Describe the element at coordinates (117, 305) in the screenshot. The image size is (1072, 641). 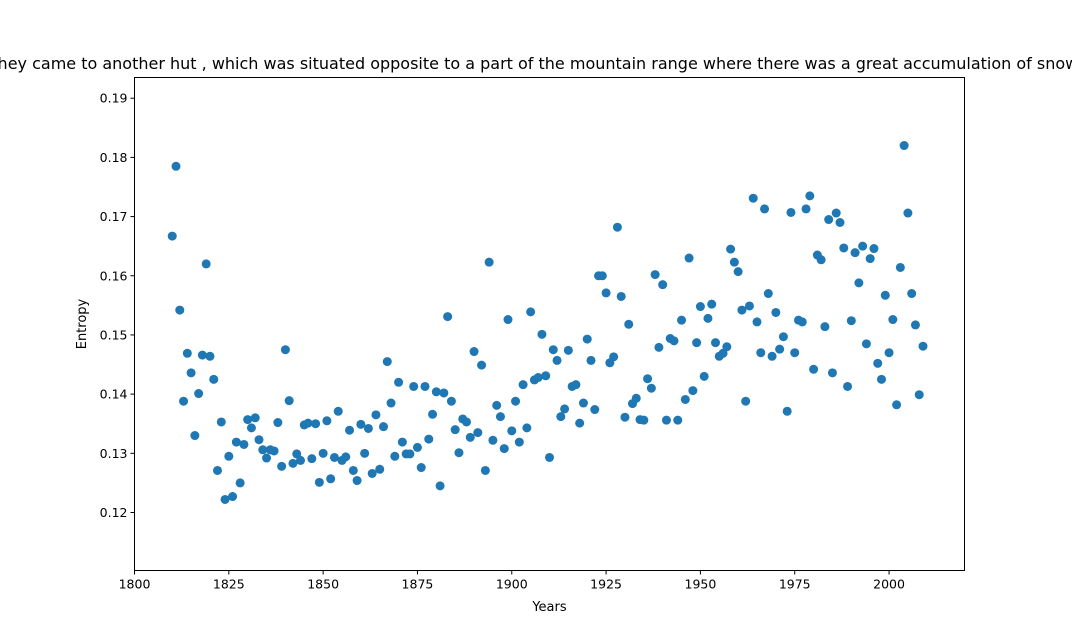
I see `y-axis-ticks: 0.12 0.13 0.14 0.15 0.16 0.17 0.18 0.19` at that location.